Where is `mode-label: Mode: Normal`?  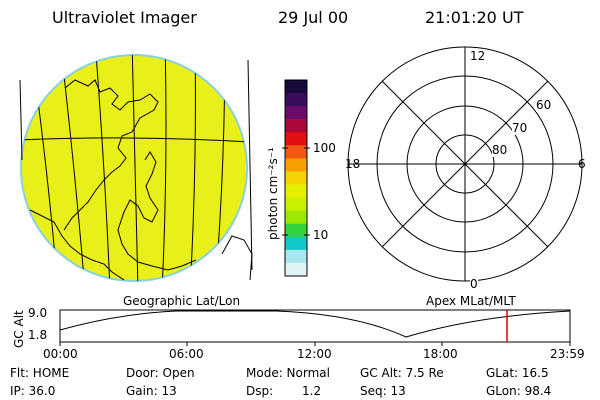 mode-label: Mode: Normal is located at coordinates (288, 373).